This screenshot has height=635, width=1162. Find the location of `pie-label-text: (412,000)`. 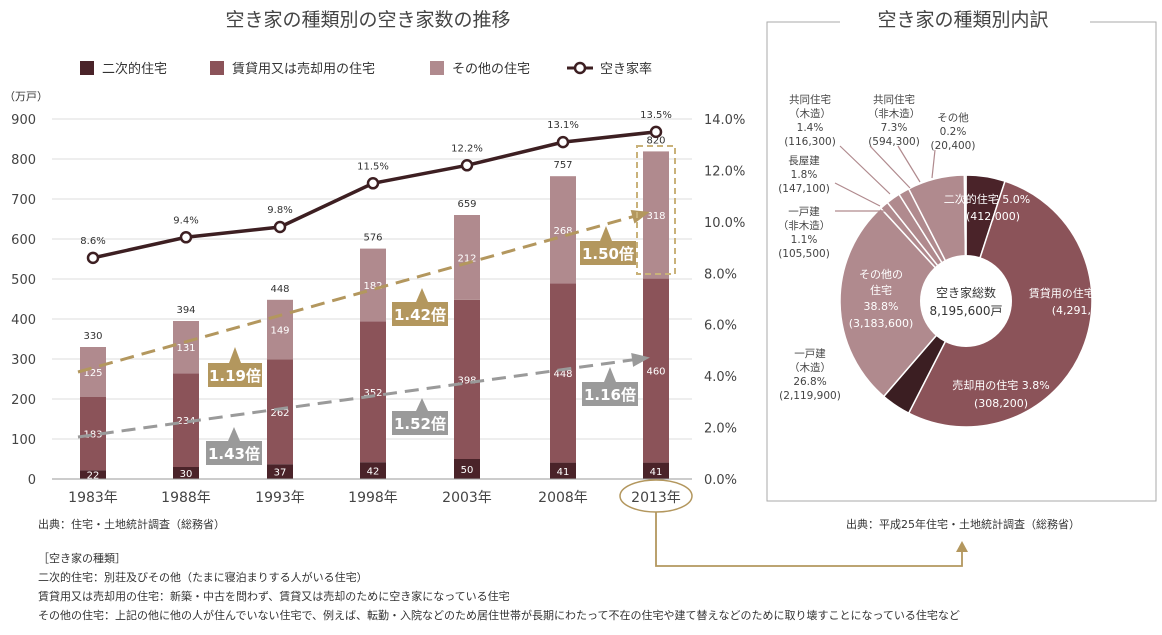

pie-label-text: (412,000) is located at coordinates (993, 216).